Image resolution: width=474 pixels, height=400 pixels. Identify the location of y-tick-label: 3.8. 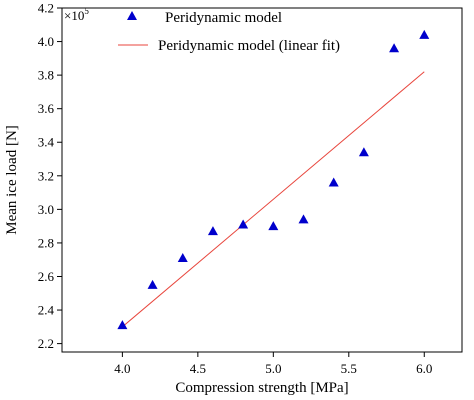
(46, 75).